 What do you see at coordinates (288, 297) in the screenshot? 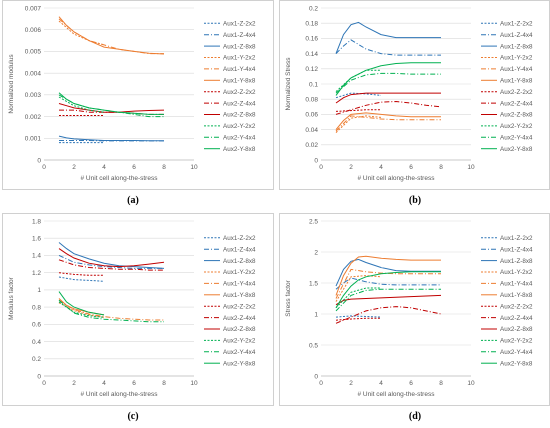
I see `y-axis-label: Stress factor` at bounding box center [288, 297].